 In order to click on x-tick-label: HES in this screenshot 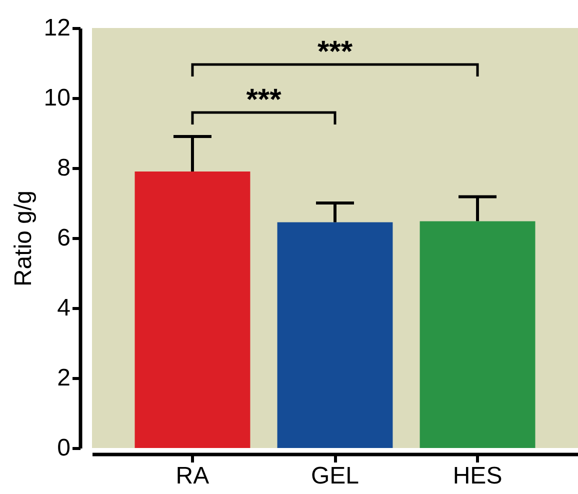, I will do `click(477, 476)`.